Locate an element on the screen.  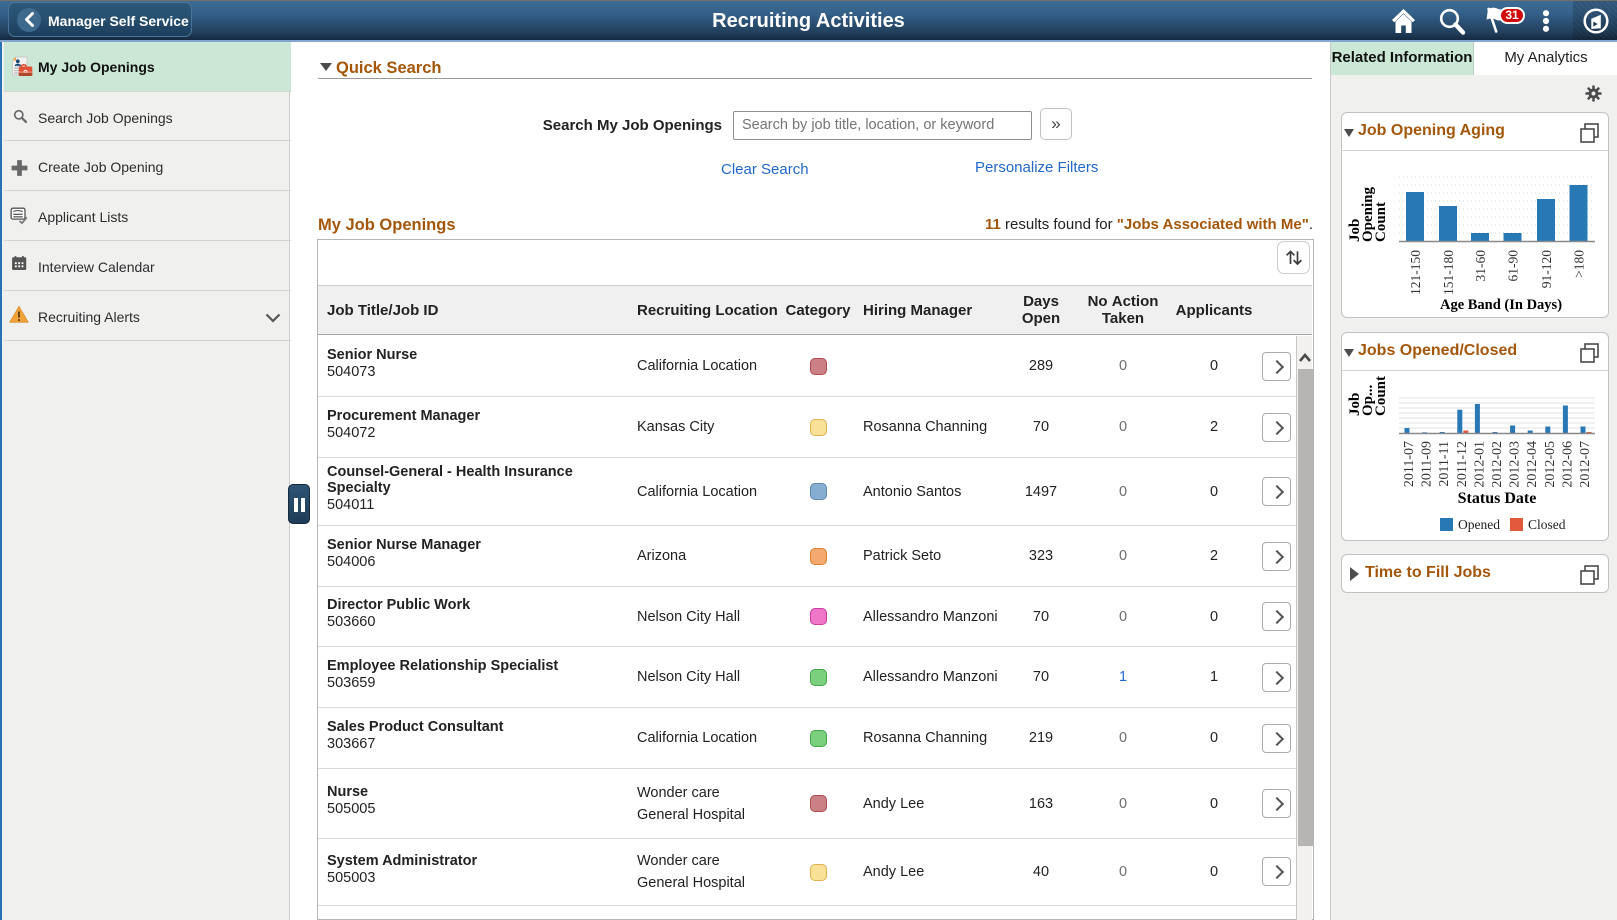
svg-text: Status Date is located at coordinates (1497, 498).